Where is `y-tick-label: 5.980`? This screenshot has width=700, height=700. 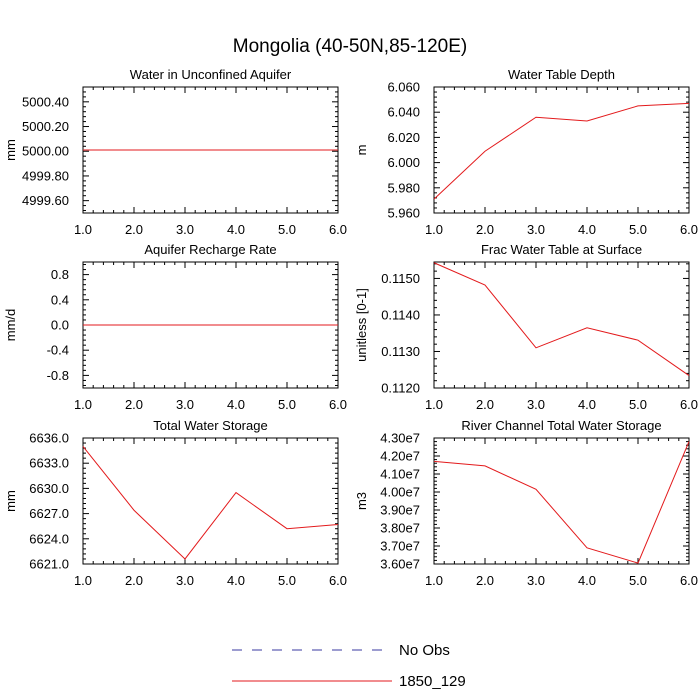 y-tick-label: 5.980 is located at coordinates (403, 187).